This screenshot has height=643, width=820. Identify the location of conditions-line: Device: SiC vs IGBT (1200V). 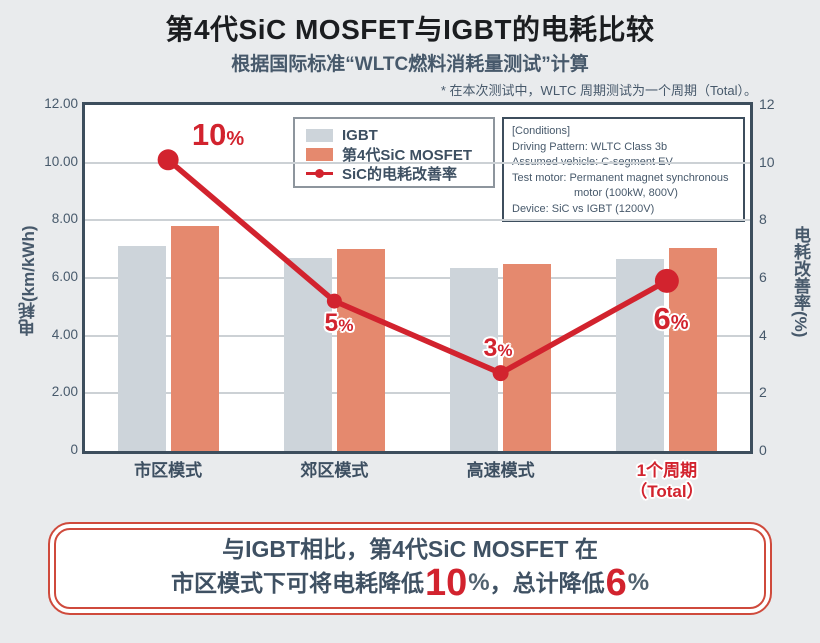
(583, 209).